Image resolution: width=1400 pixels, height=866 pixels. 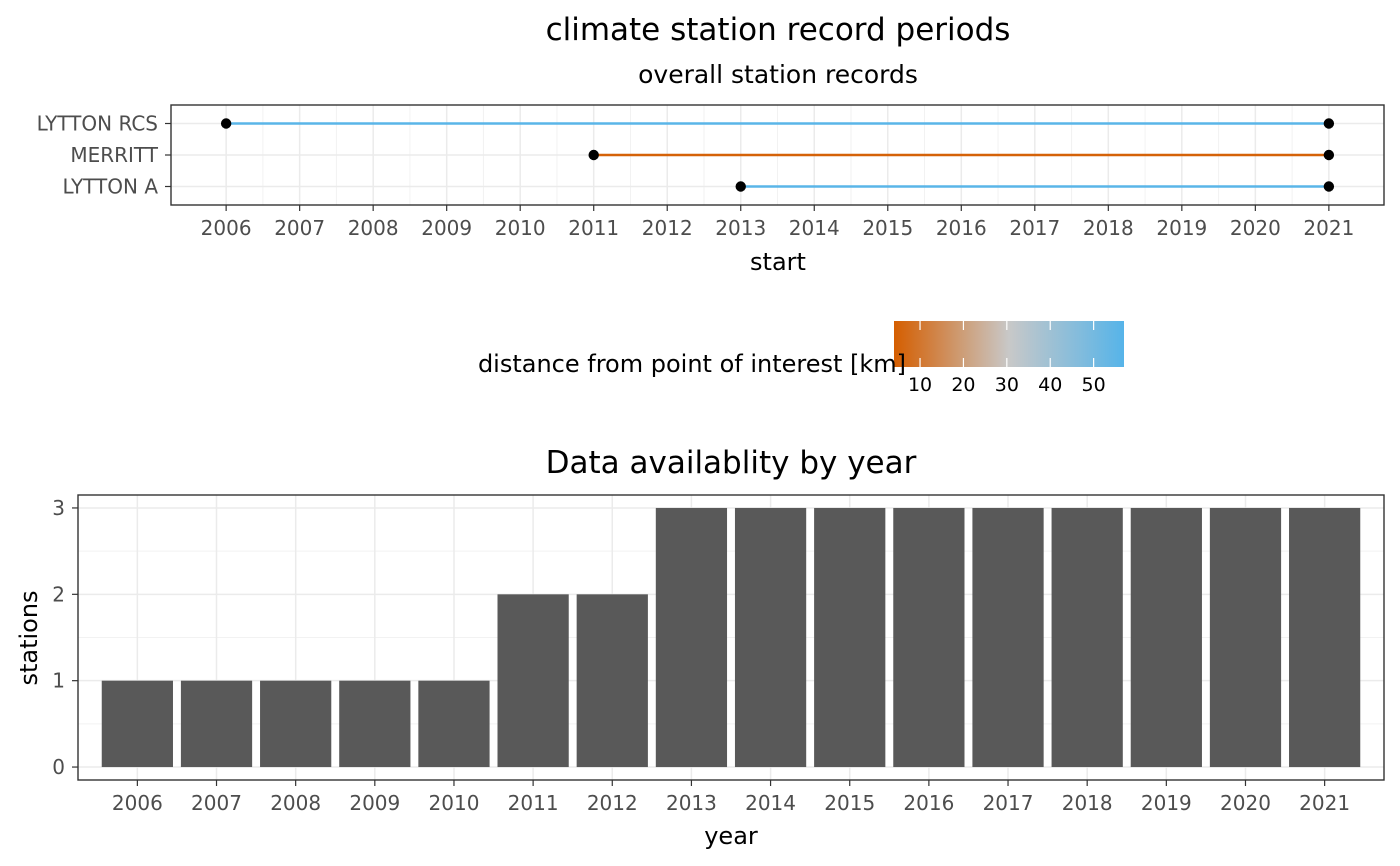 I want to click on legend-tick-label: 40, so click(x=1050, y=385).